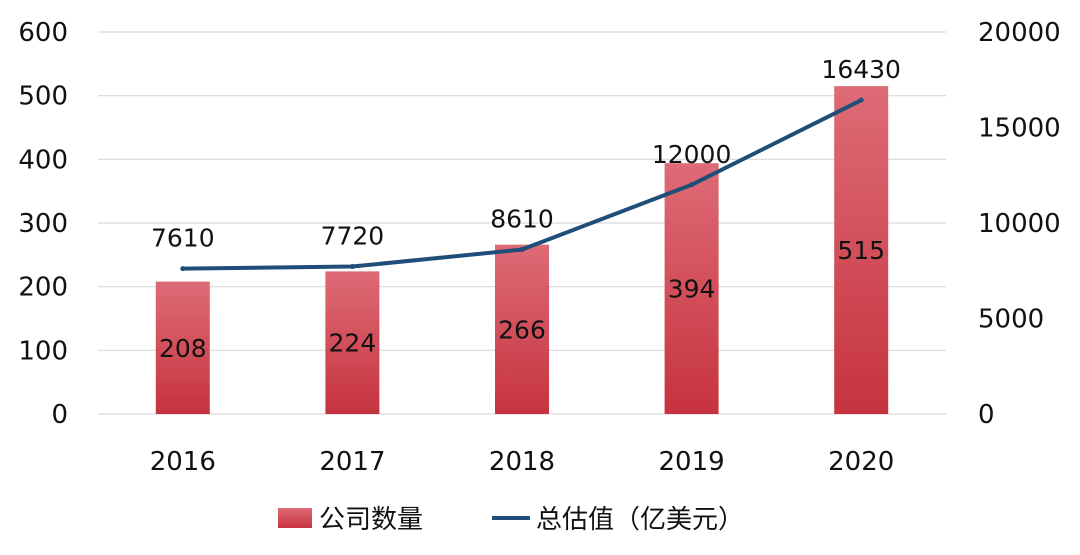 The width and height of the screenshot is (1080, 555). What do you see at coordinates (59, 415) in the screenshot?
I see `left-tick-label: 0` at bounding box center [59, 415].